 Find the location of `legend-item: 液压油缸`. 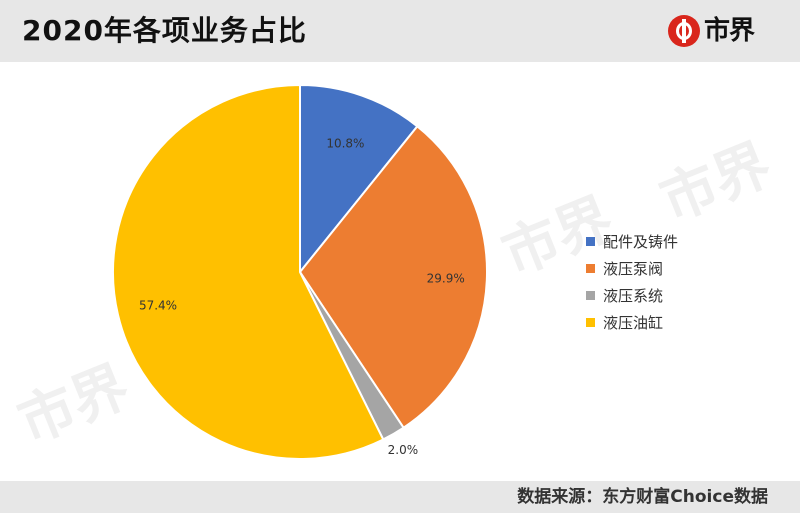

legend-item: 液压油缸 is located at coordinates (632, 322).